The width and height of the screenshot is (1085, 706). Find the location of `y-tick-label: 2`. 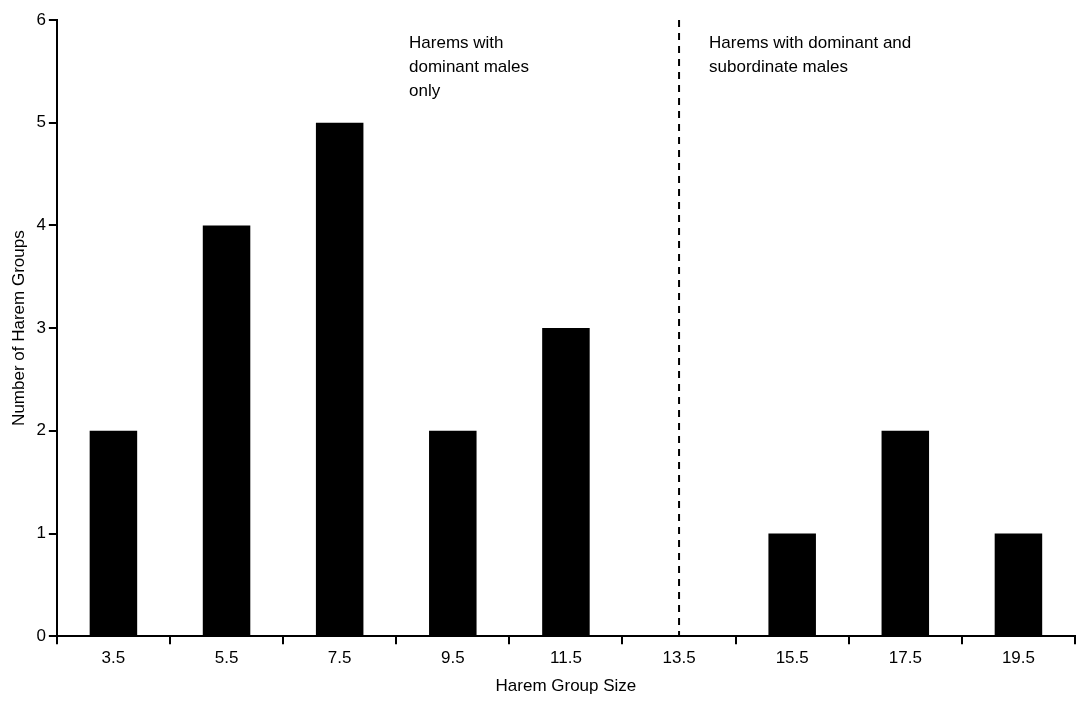

y-tick-label: 2 is located at coordinates (41, 430).